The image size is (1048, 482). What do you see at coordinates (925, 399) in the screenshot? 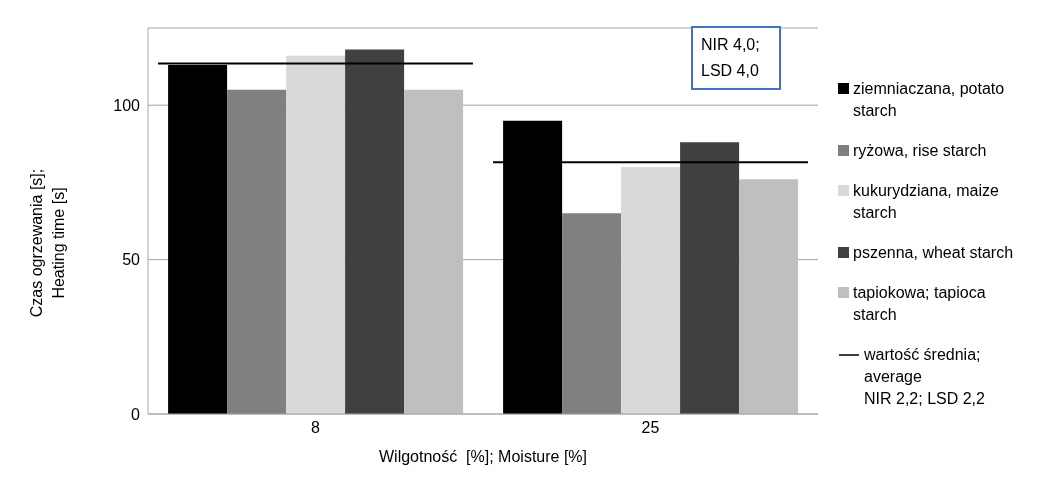
I see `text: NIR 2,2; LSD 2,2` at bounding box center [925, 399].